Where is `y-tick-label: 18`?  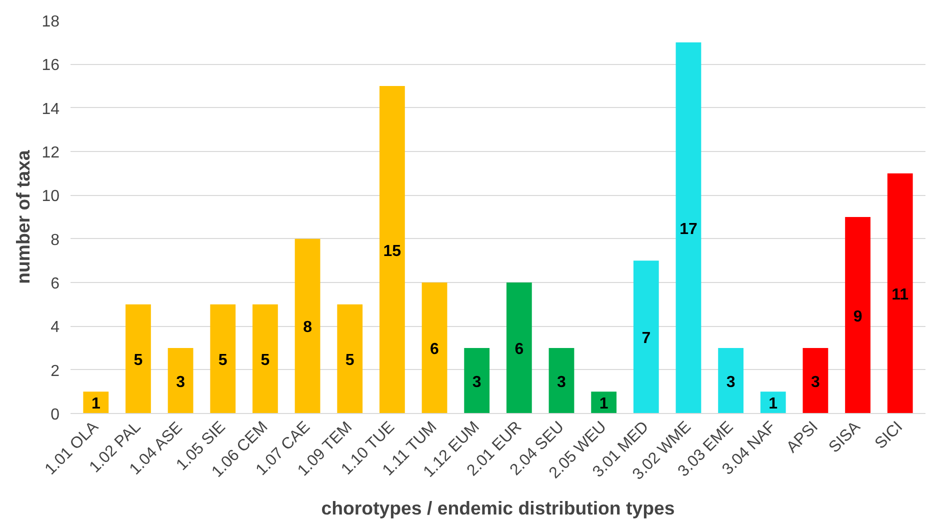 y-tick-label: 18 is located at coordinates (51, 22).